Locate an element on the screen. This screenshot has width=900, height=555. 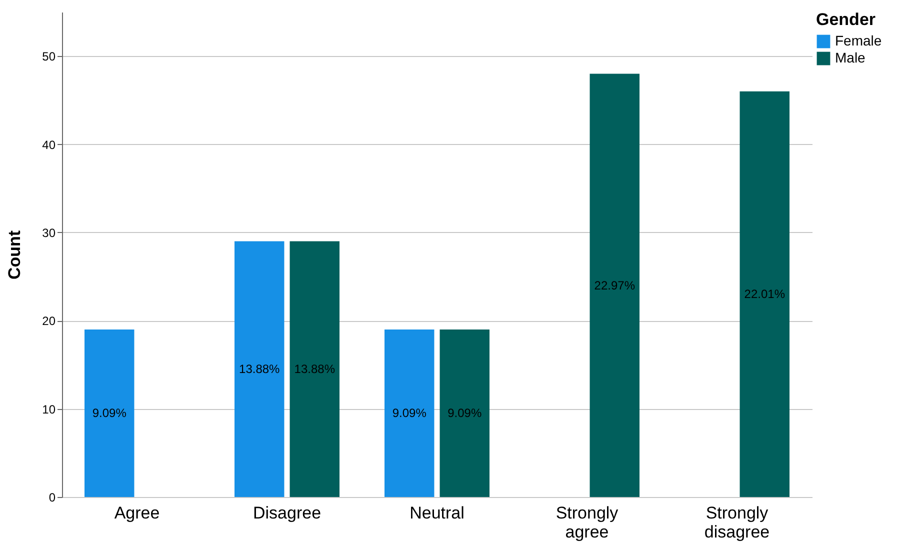
x-tick-label: Neutral is located at coordinates (437, 513).